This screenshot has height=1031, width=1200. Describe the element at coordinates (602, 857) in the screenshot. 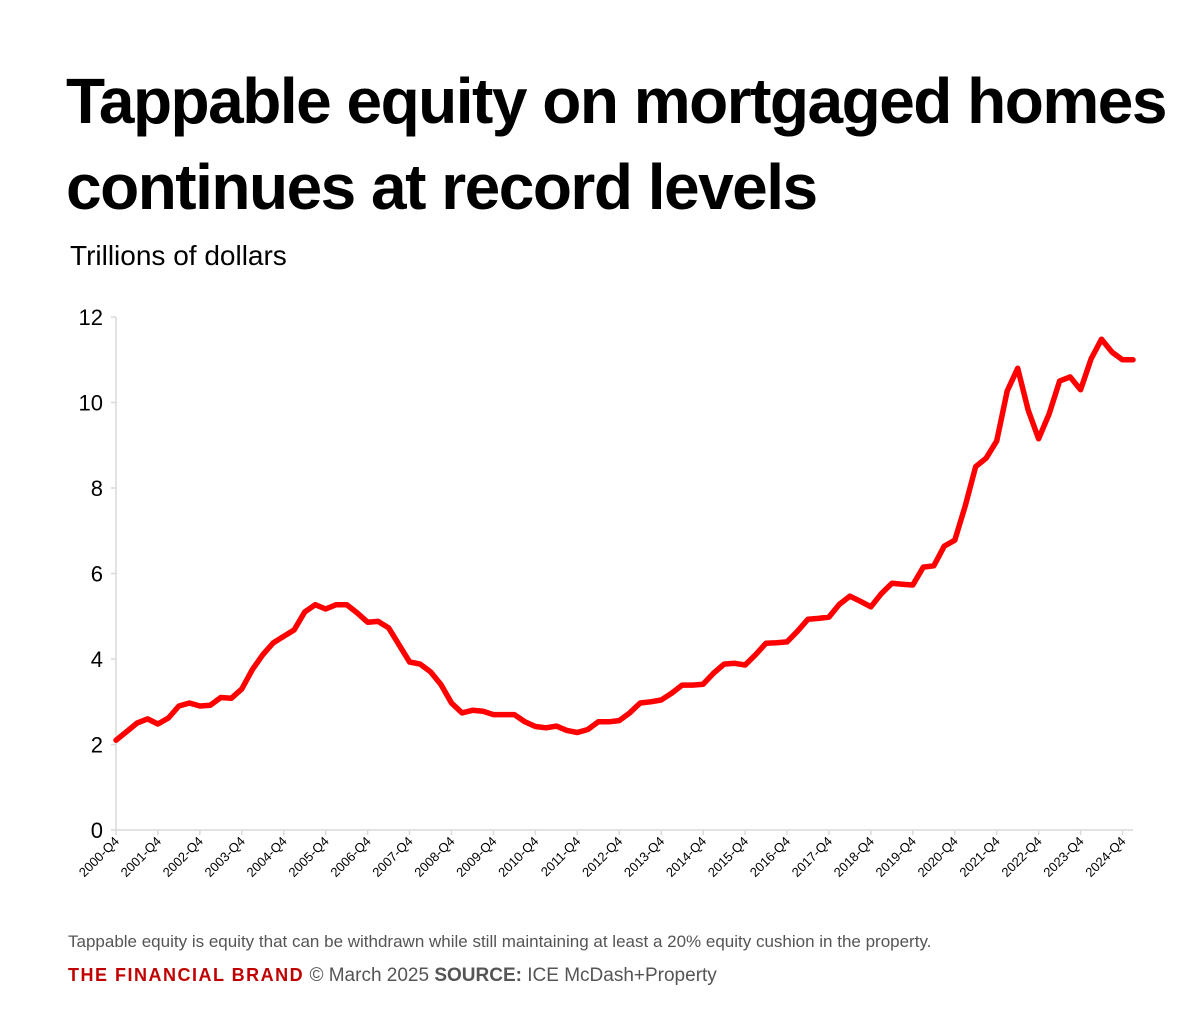

I see `x-tick-label: 2012-Q4` at that location.